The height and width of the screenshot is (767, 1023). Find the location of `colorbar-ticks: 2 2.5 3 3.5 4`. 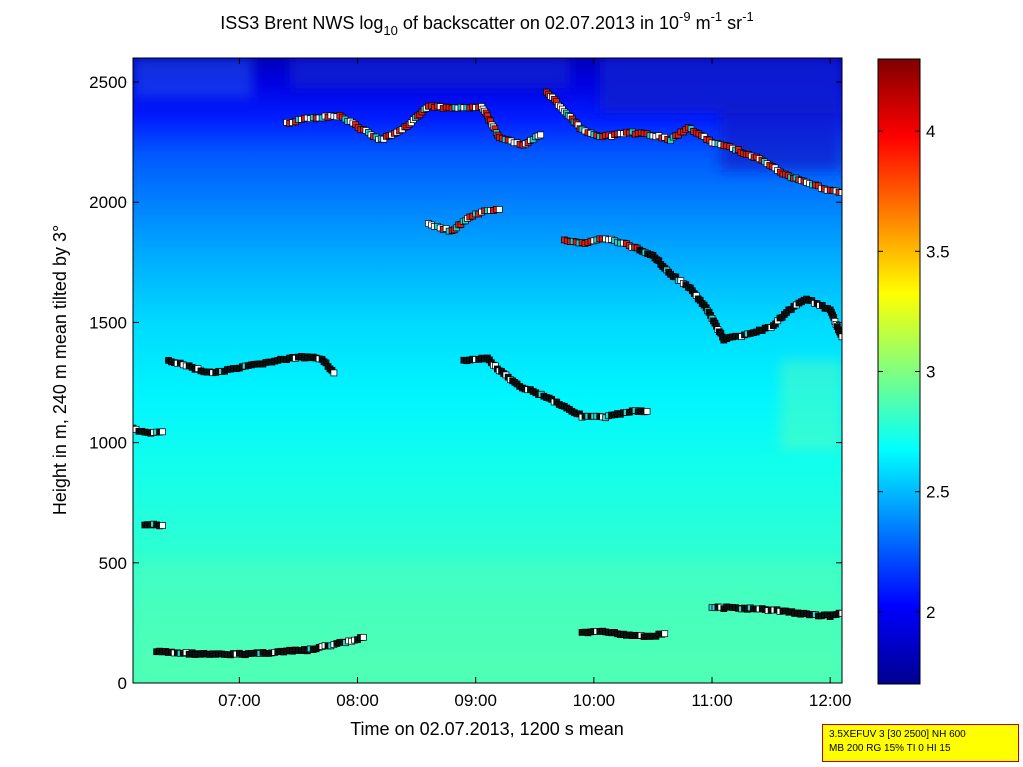

colorbar-ticks: 2 2.5 3 3.5 4 is located at coordinates (914, 372).